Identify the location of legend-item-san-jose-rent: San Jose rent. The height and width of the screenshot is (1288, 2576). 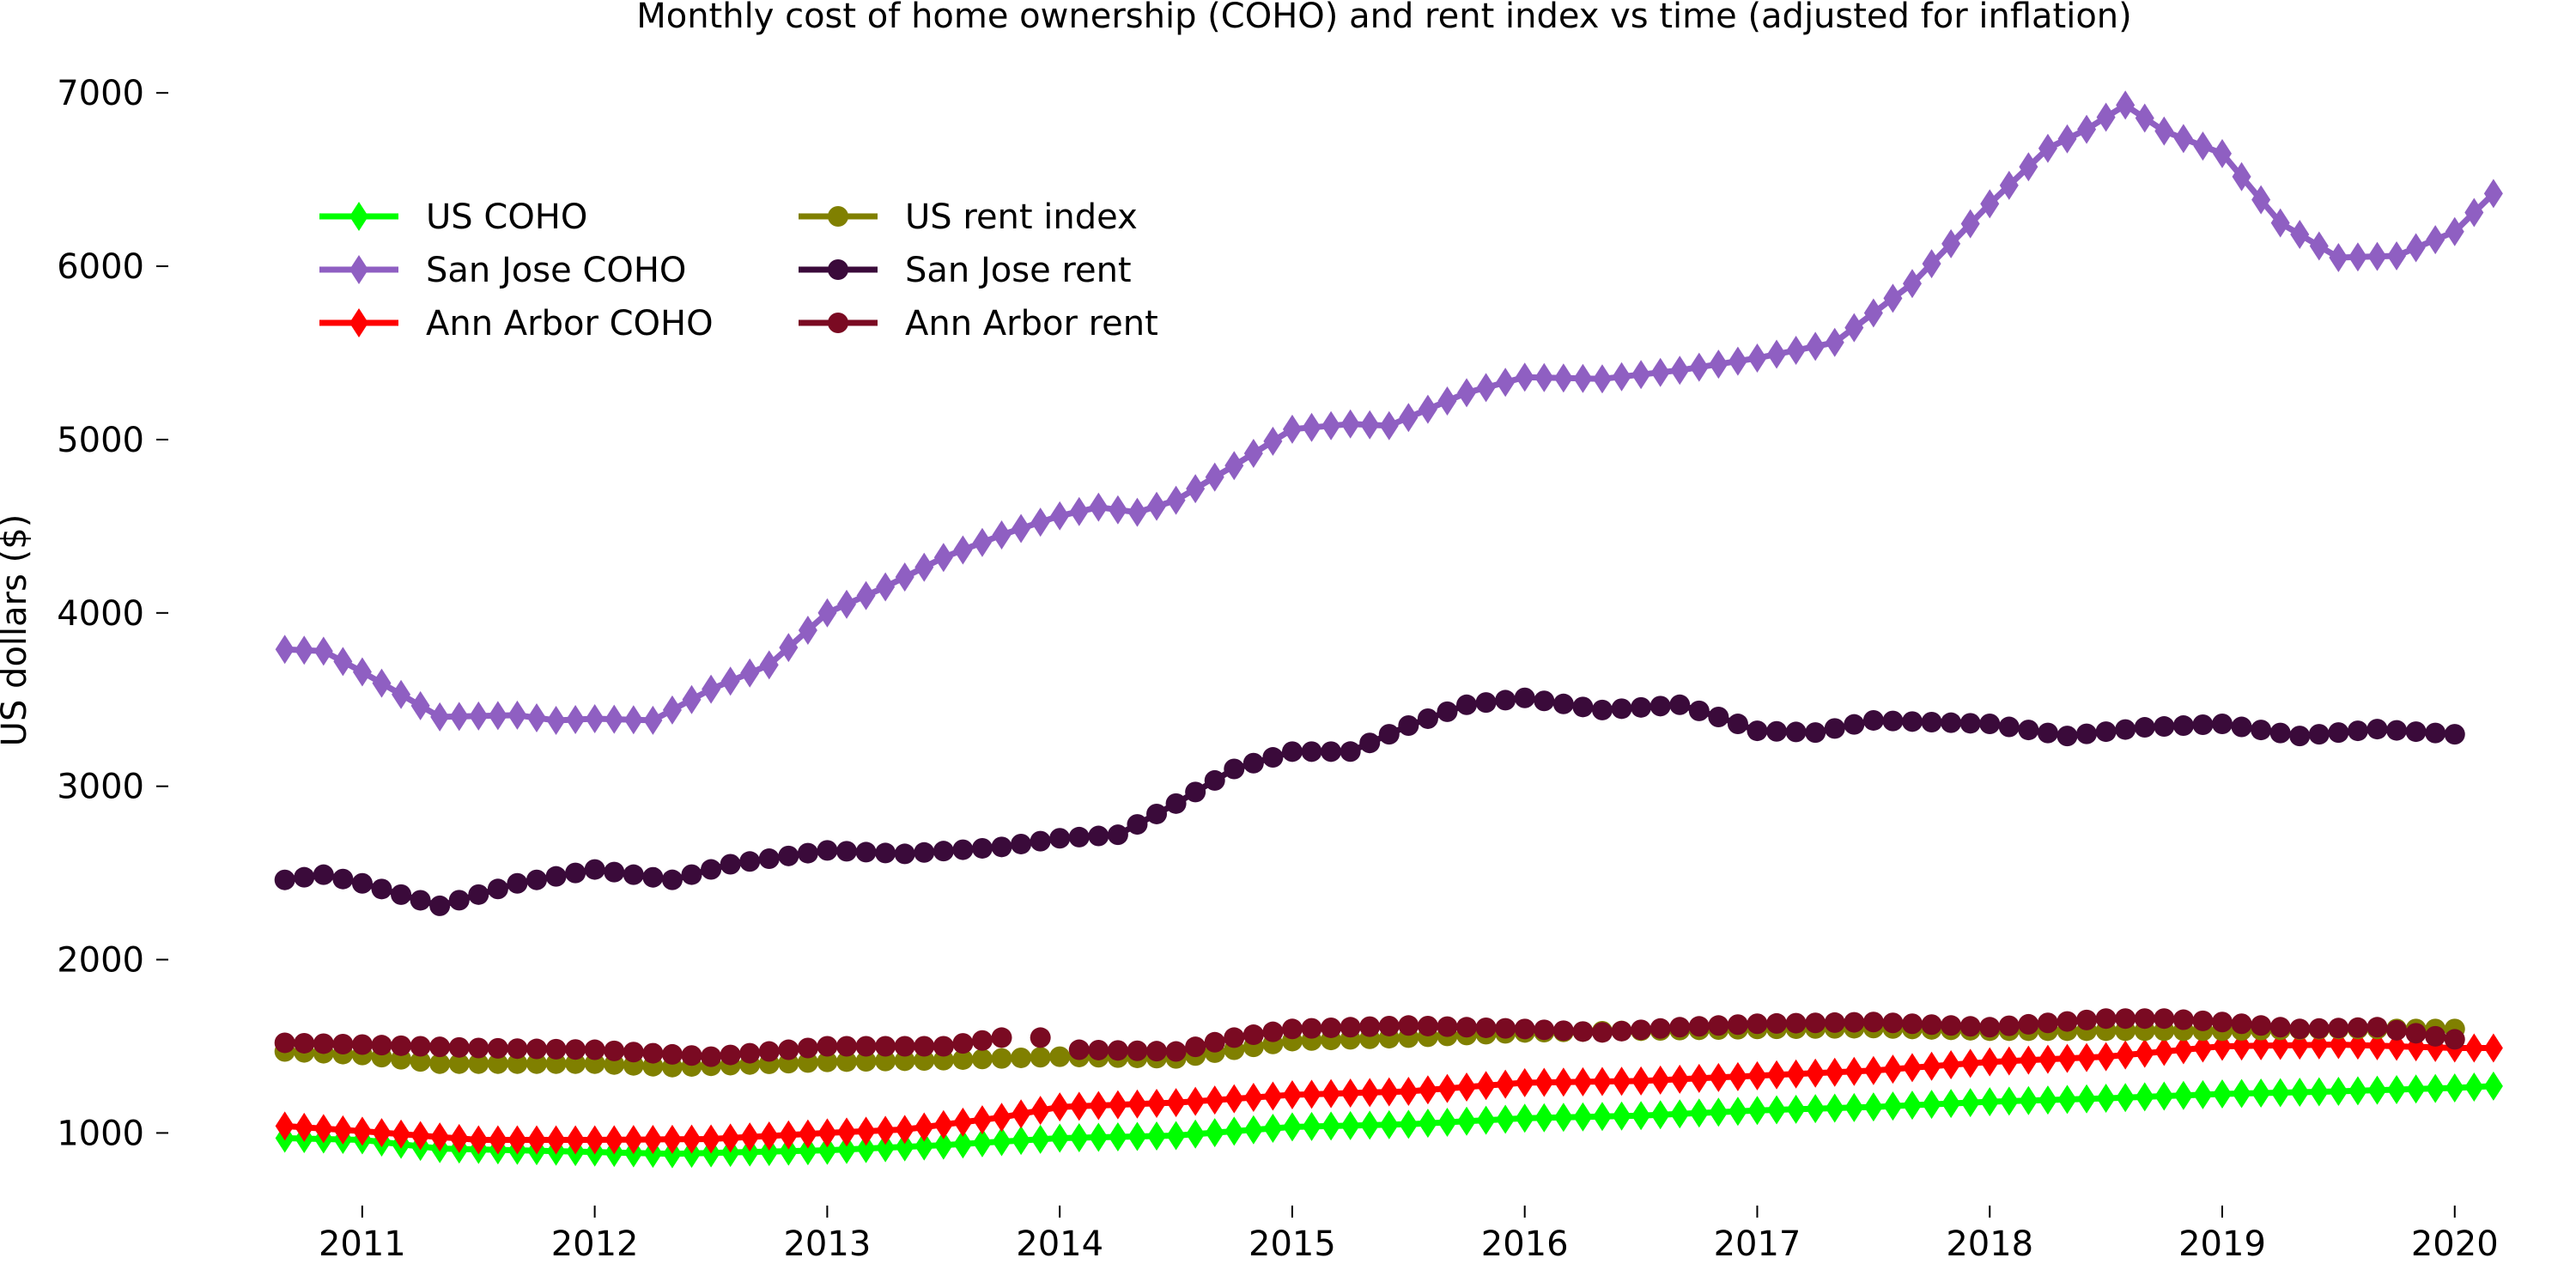
(965, 270).